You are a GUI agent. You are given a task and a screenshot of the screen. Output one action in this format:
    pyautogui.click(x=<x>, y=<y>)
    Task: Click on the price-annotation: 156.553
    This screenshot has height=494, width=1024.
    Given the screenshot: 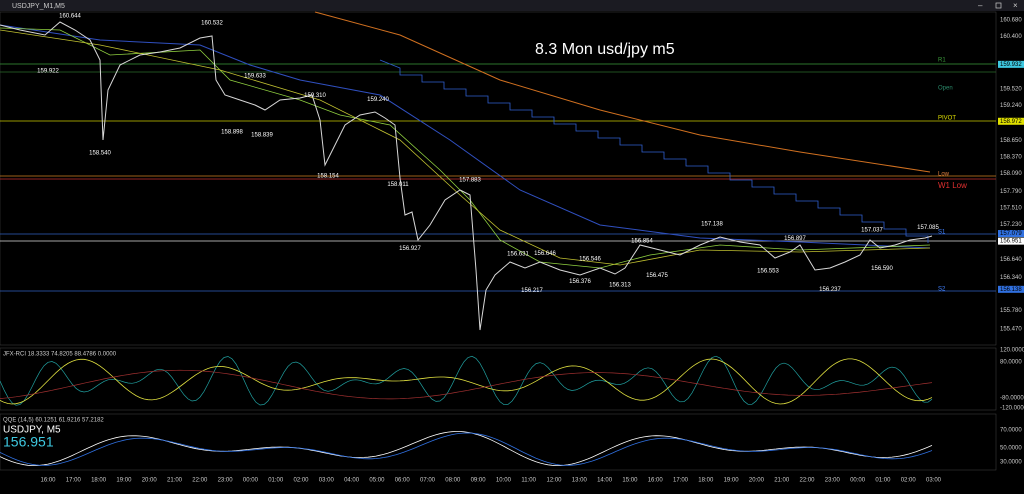 What is the action you would take?
    pyautogui.click(x=768, y=271)
    